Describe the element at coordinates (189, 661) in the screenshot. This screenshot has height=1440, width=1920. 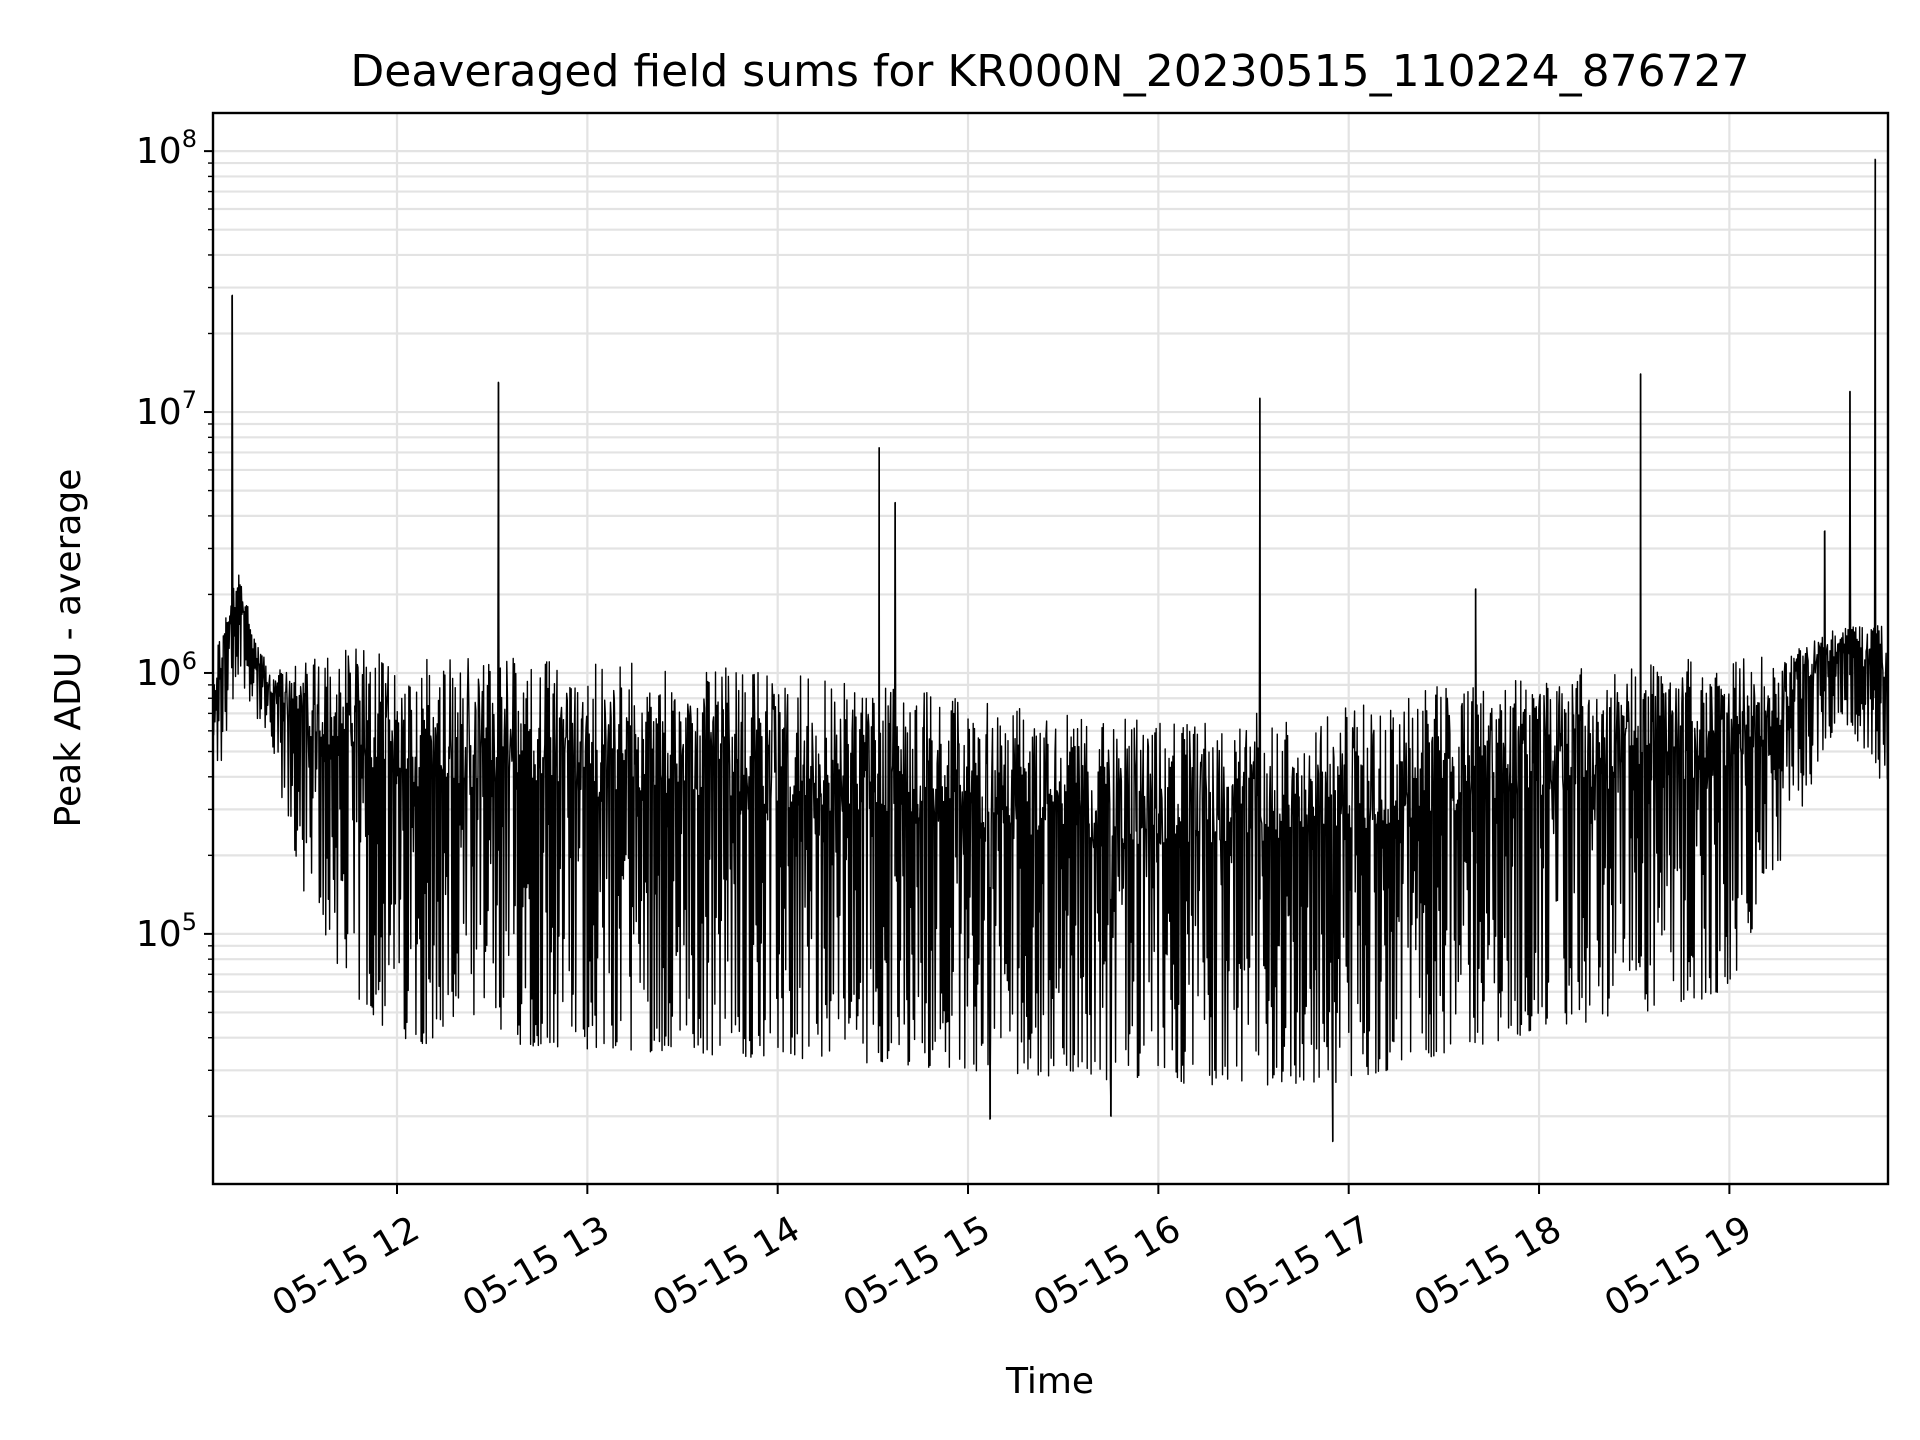
I see `y-tick-exponent: 6` at that location.